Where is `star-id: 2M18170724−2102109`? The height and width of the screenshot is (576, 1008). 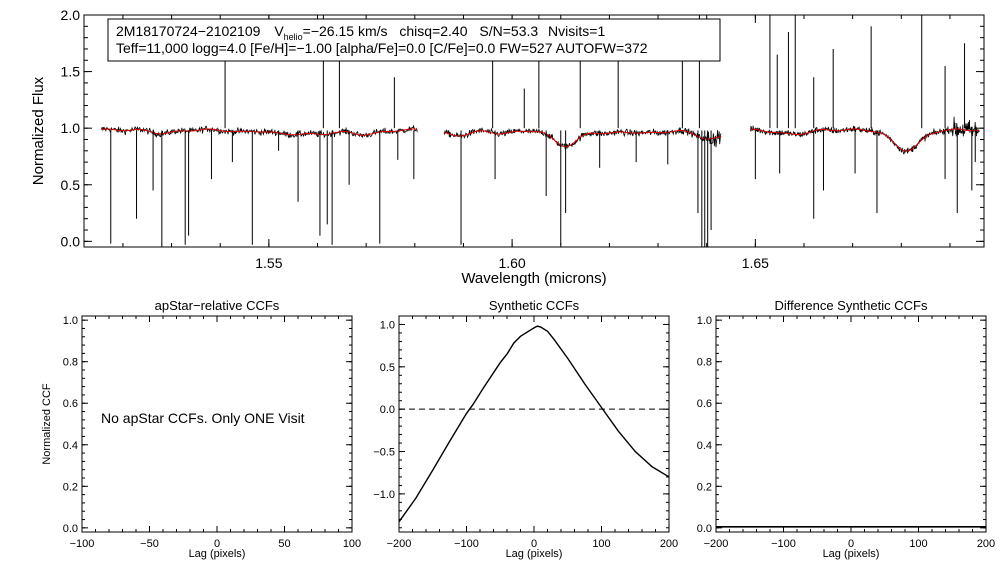 star-id: 2M18170724−2102109 is located at coordinates (188, 31).